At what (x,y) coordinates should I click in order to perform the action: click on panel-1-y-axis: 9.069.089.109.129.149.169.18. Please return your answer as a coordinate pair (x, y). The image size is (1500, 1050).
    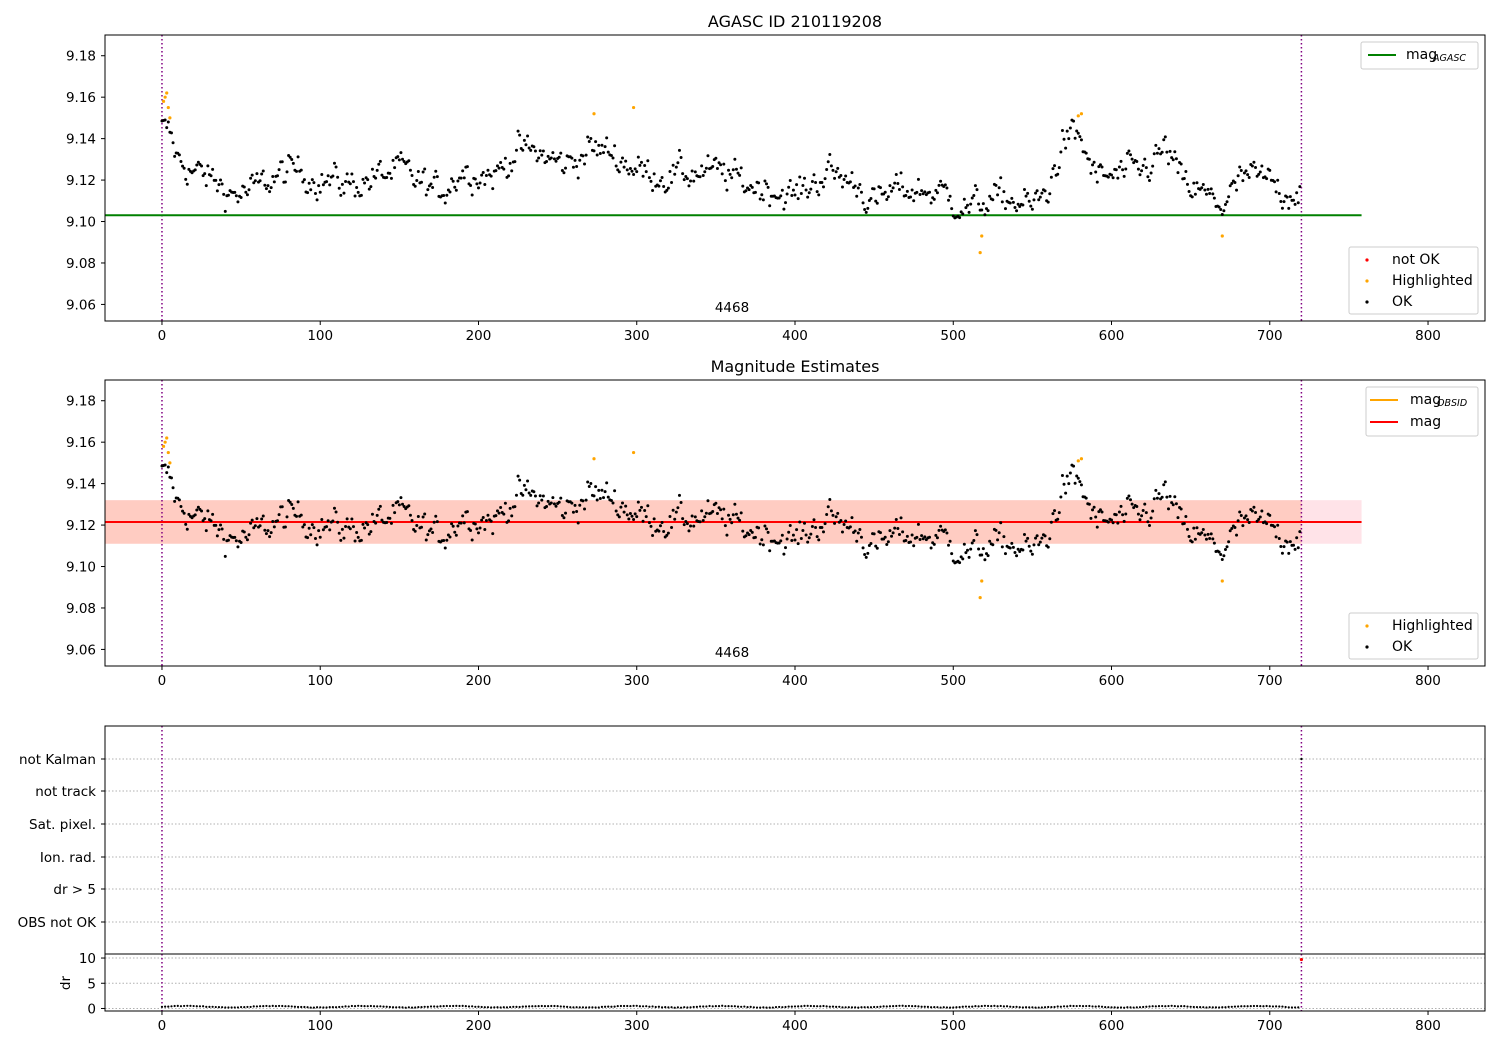
    Looking at the image, I should click on (85, 181).